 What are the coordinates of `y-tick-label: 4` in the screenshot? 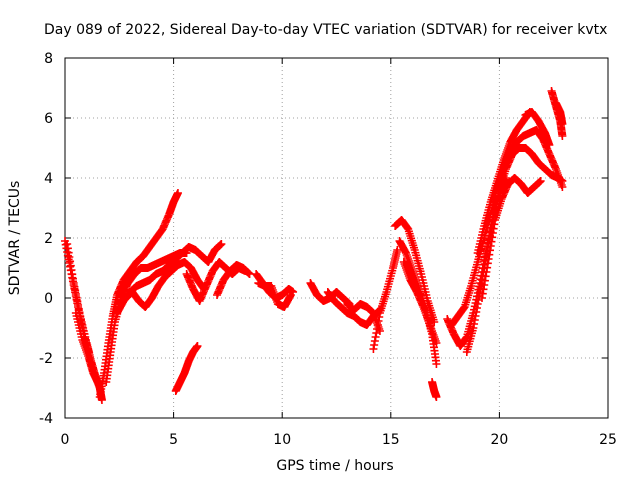 It's located at (48, 179).